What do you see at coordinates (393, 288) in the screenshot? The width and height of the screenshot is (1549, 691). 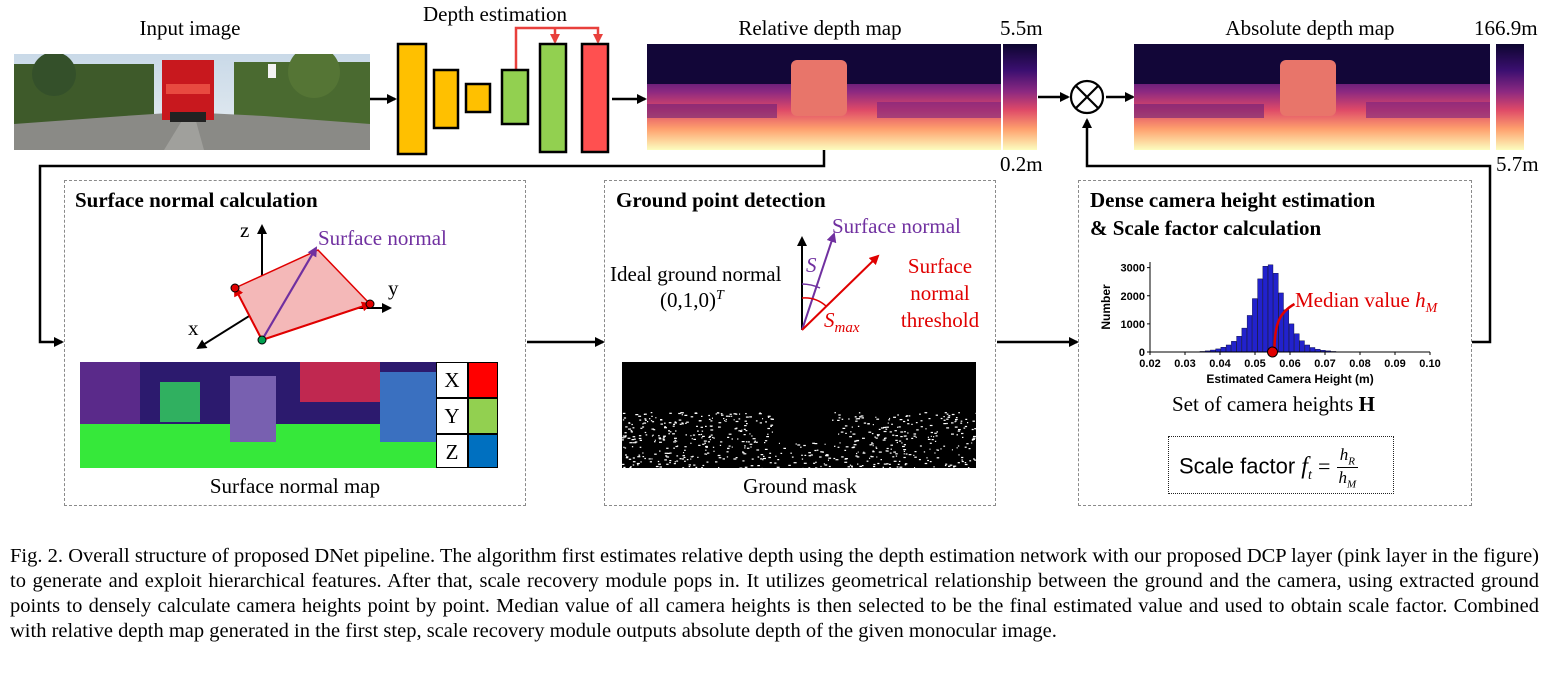 I see `axis-y-label: y` at bounding box center [393, 288].